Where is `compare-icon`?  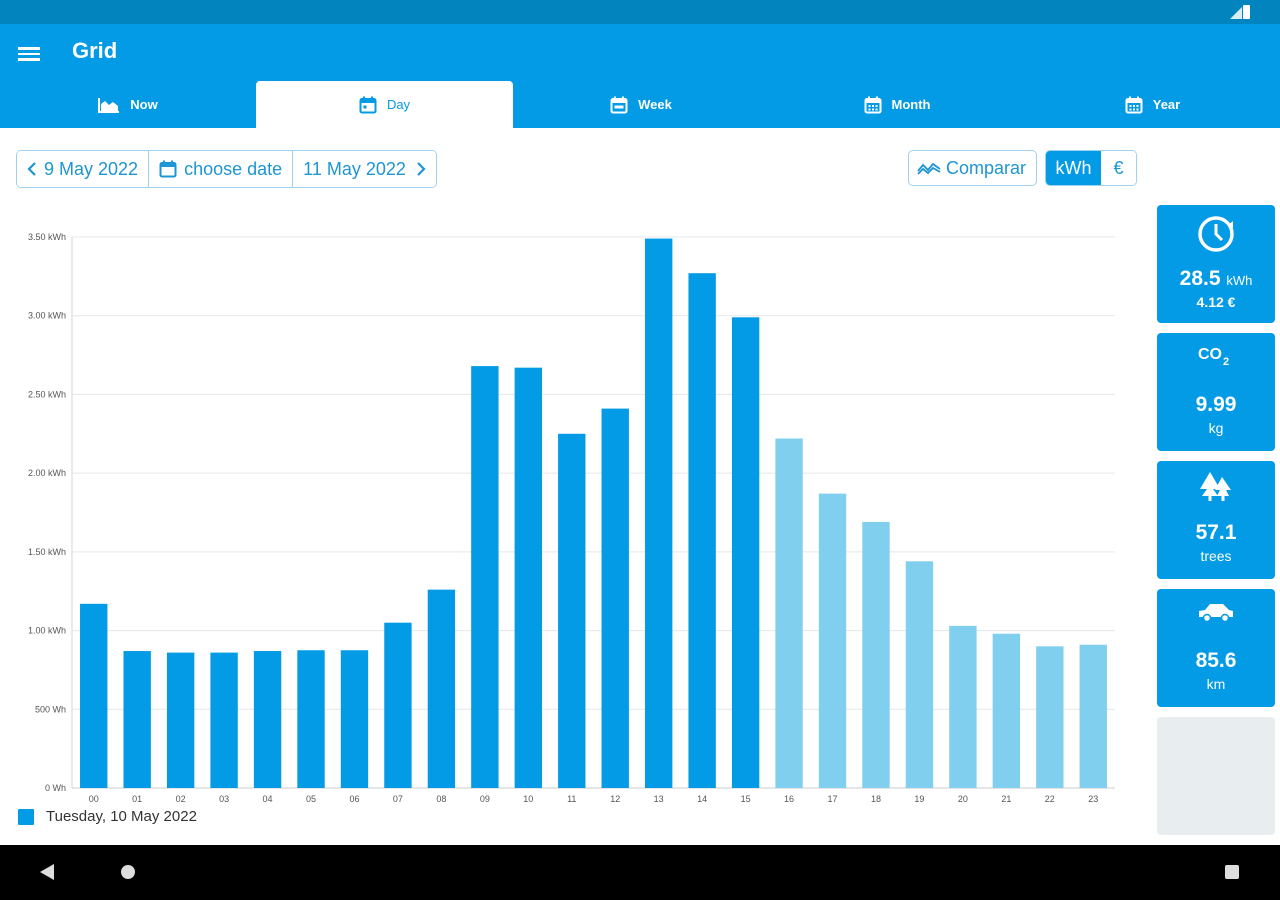
compare-icon is located at coordinates (929, 168).